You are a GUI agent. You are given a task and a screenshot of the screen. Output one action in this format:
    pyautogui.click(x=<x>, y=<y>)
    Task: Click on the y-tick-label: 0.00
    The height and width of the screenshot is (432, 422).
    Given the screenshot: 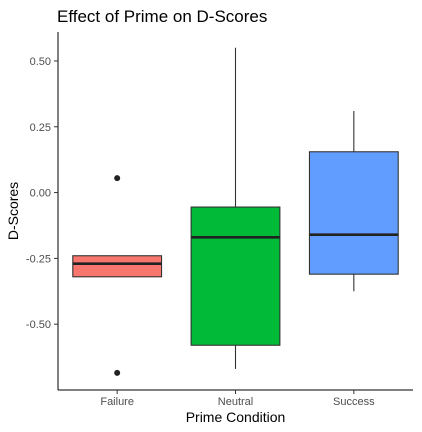 What is the action you would take?
    pyautogui.click(x=40, y=194)
    